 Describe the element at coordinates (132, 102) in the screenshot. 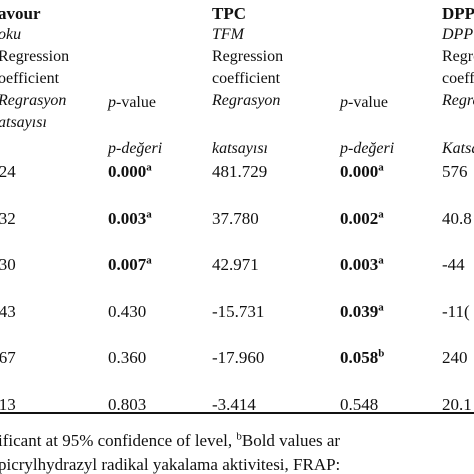

I see `g1-pvalue-header: p-value` at that location.